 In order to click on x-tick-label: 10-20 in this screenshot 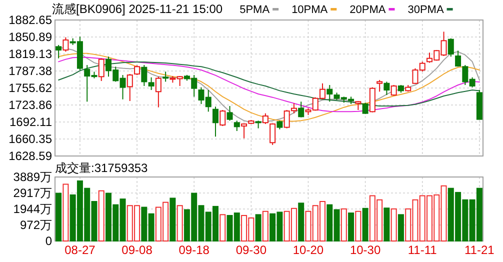, I will do `click(308, 250)`.